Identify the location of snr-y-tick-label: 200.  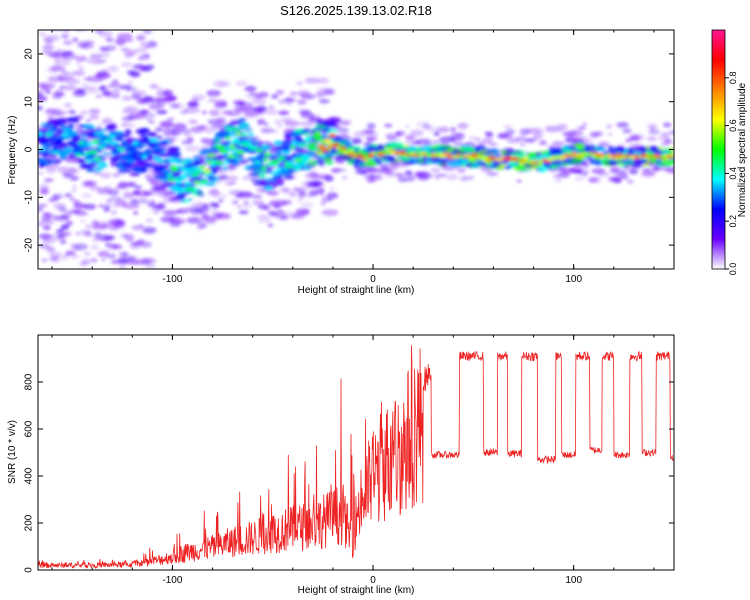
(29, 522).